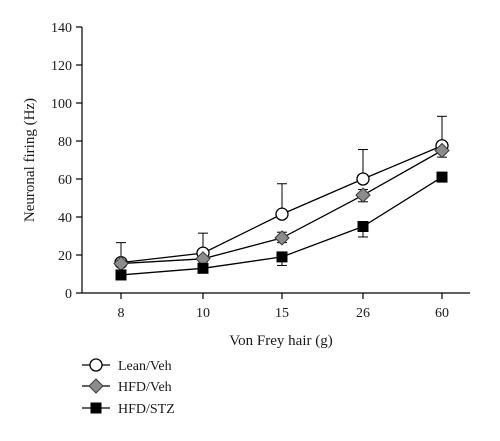 This screenshot has width=500, height=441. Describe the element at coordinates (30, 160) in the screenshot. I see `y-axis-label: Neuronal firing (Hz)` at that location.